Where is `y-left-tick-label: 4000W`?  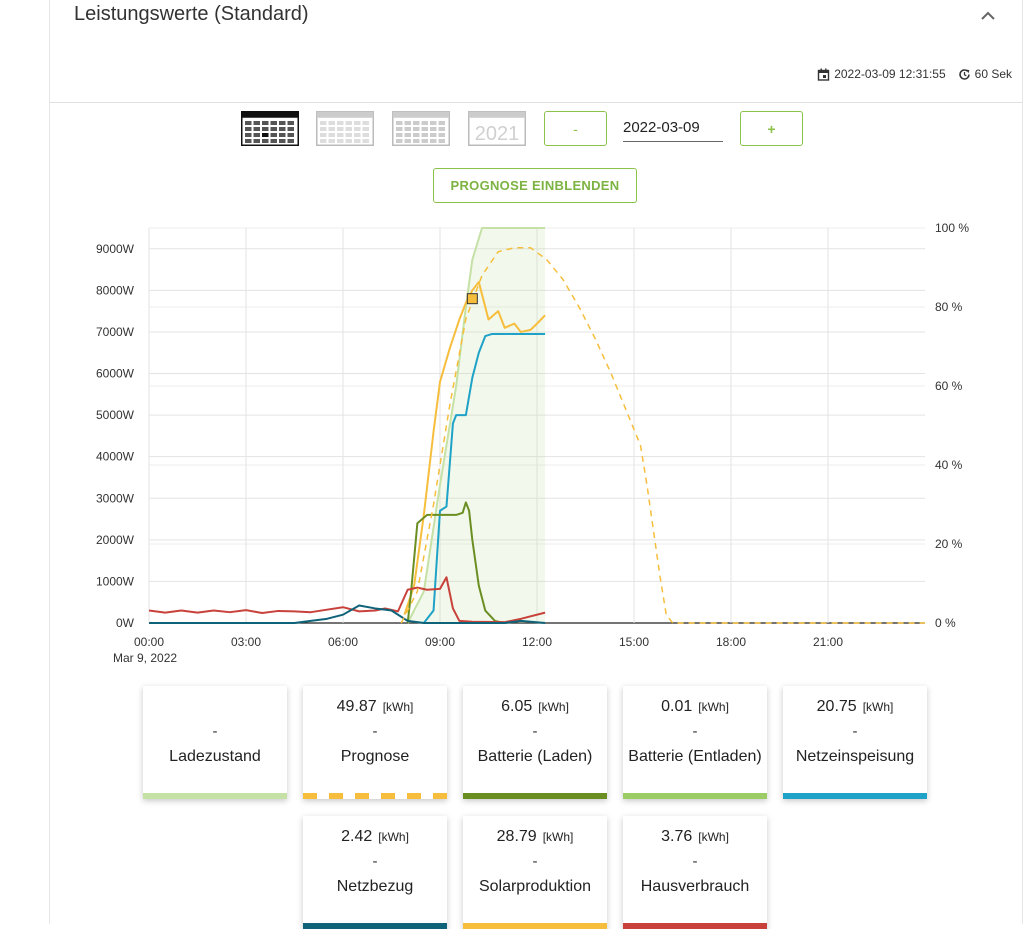
y-left-tick-label: 4000W is located at coordinates (115, 457).